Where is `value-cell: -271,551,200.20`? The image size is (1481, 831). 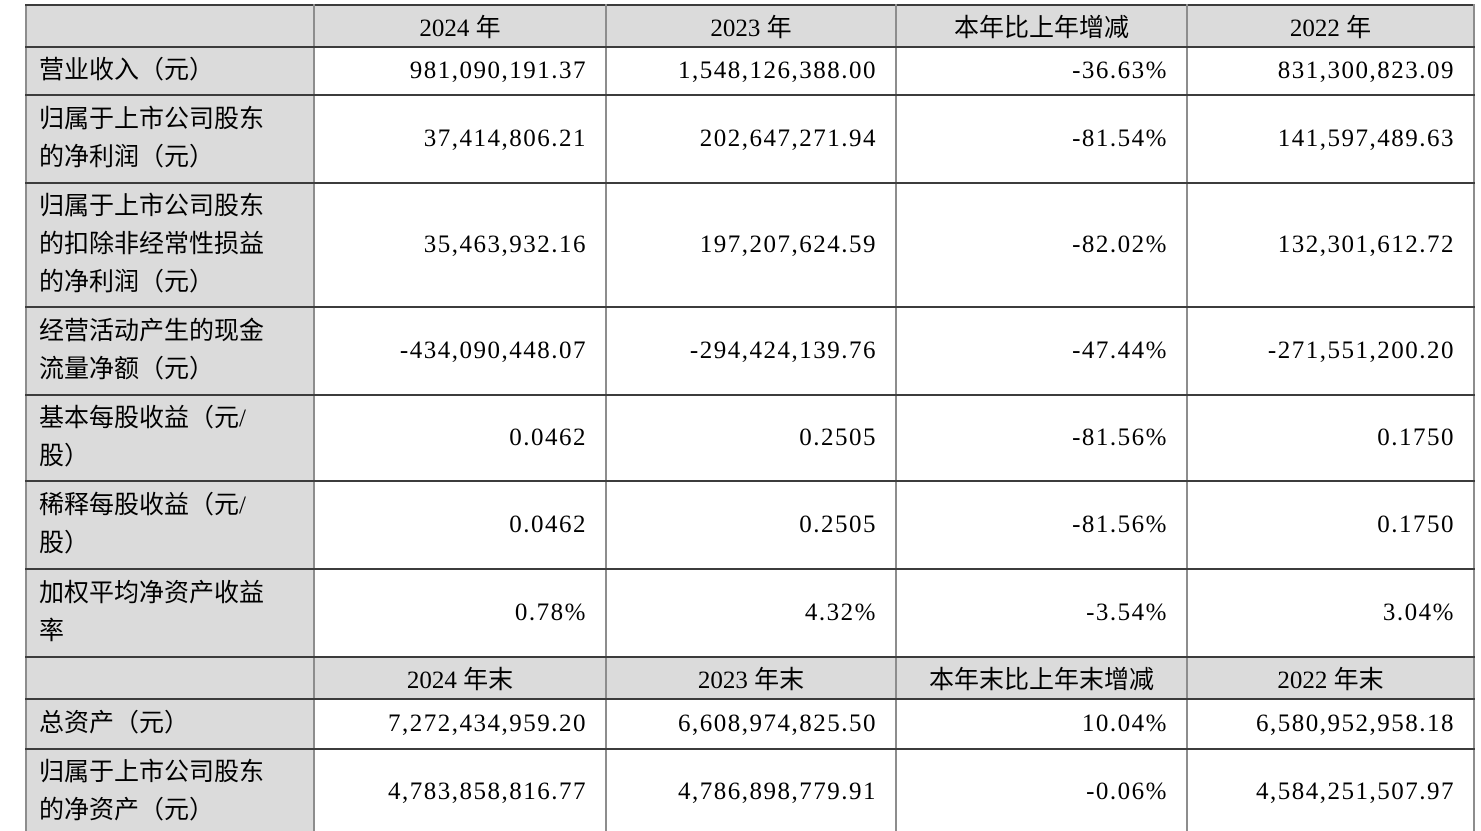 value-cell: -271,551,200.20 is located at coordinates (1330, 351).